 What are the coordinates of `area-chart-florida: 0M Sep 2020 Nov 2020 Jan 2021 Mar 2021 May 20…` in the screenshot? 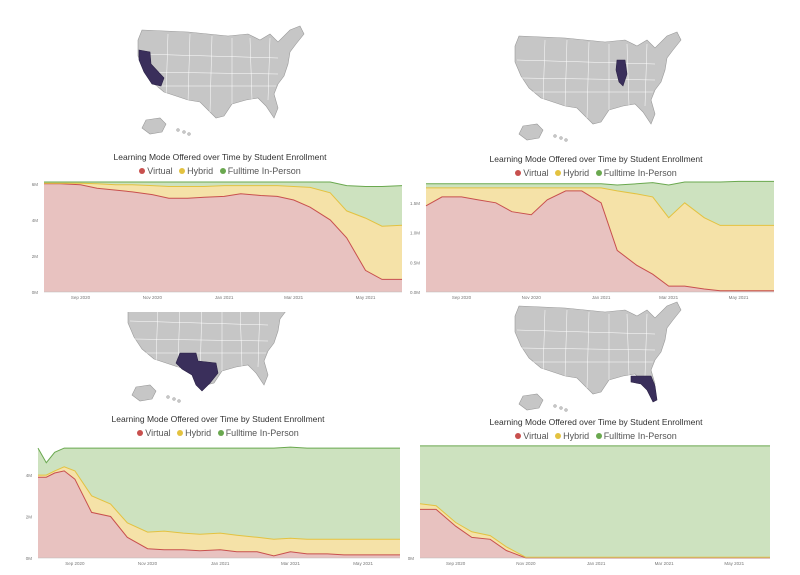 It's located at (604, 506).